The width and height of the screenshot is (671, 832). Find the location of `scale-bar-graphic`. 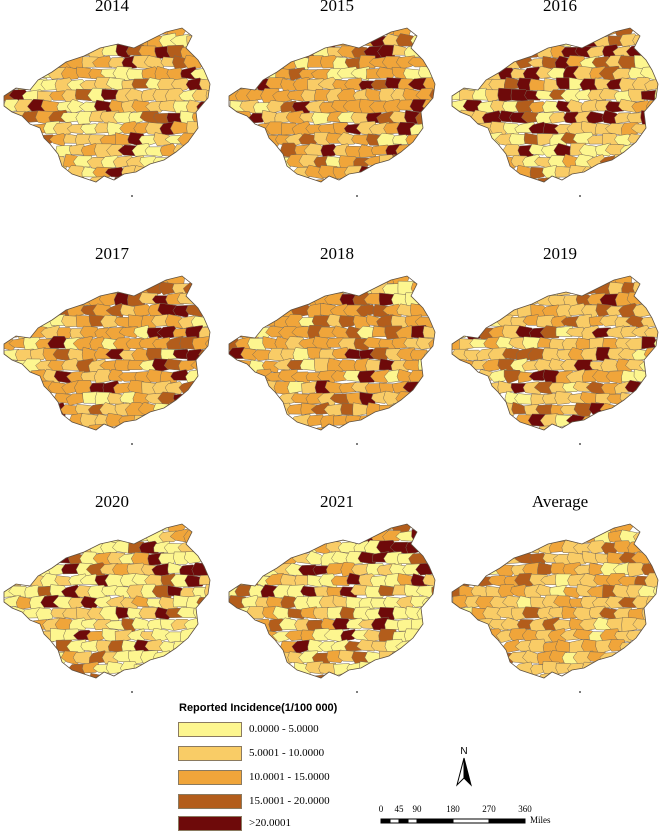

scale-bar-graphic is located at coordinates (453, 821).